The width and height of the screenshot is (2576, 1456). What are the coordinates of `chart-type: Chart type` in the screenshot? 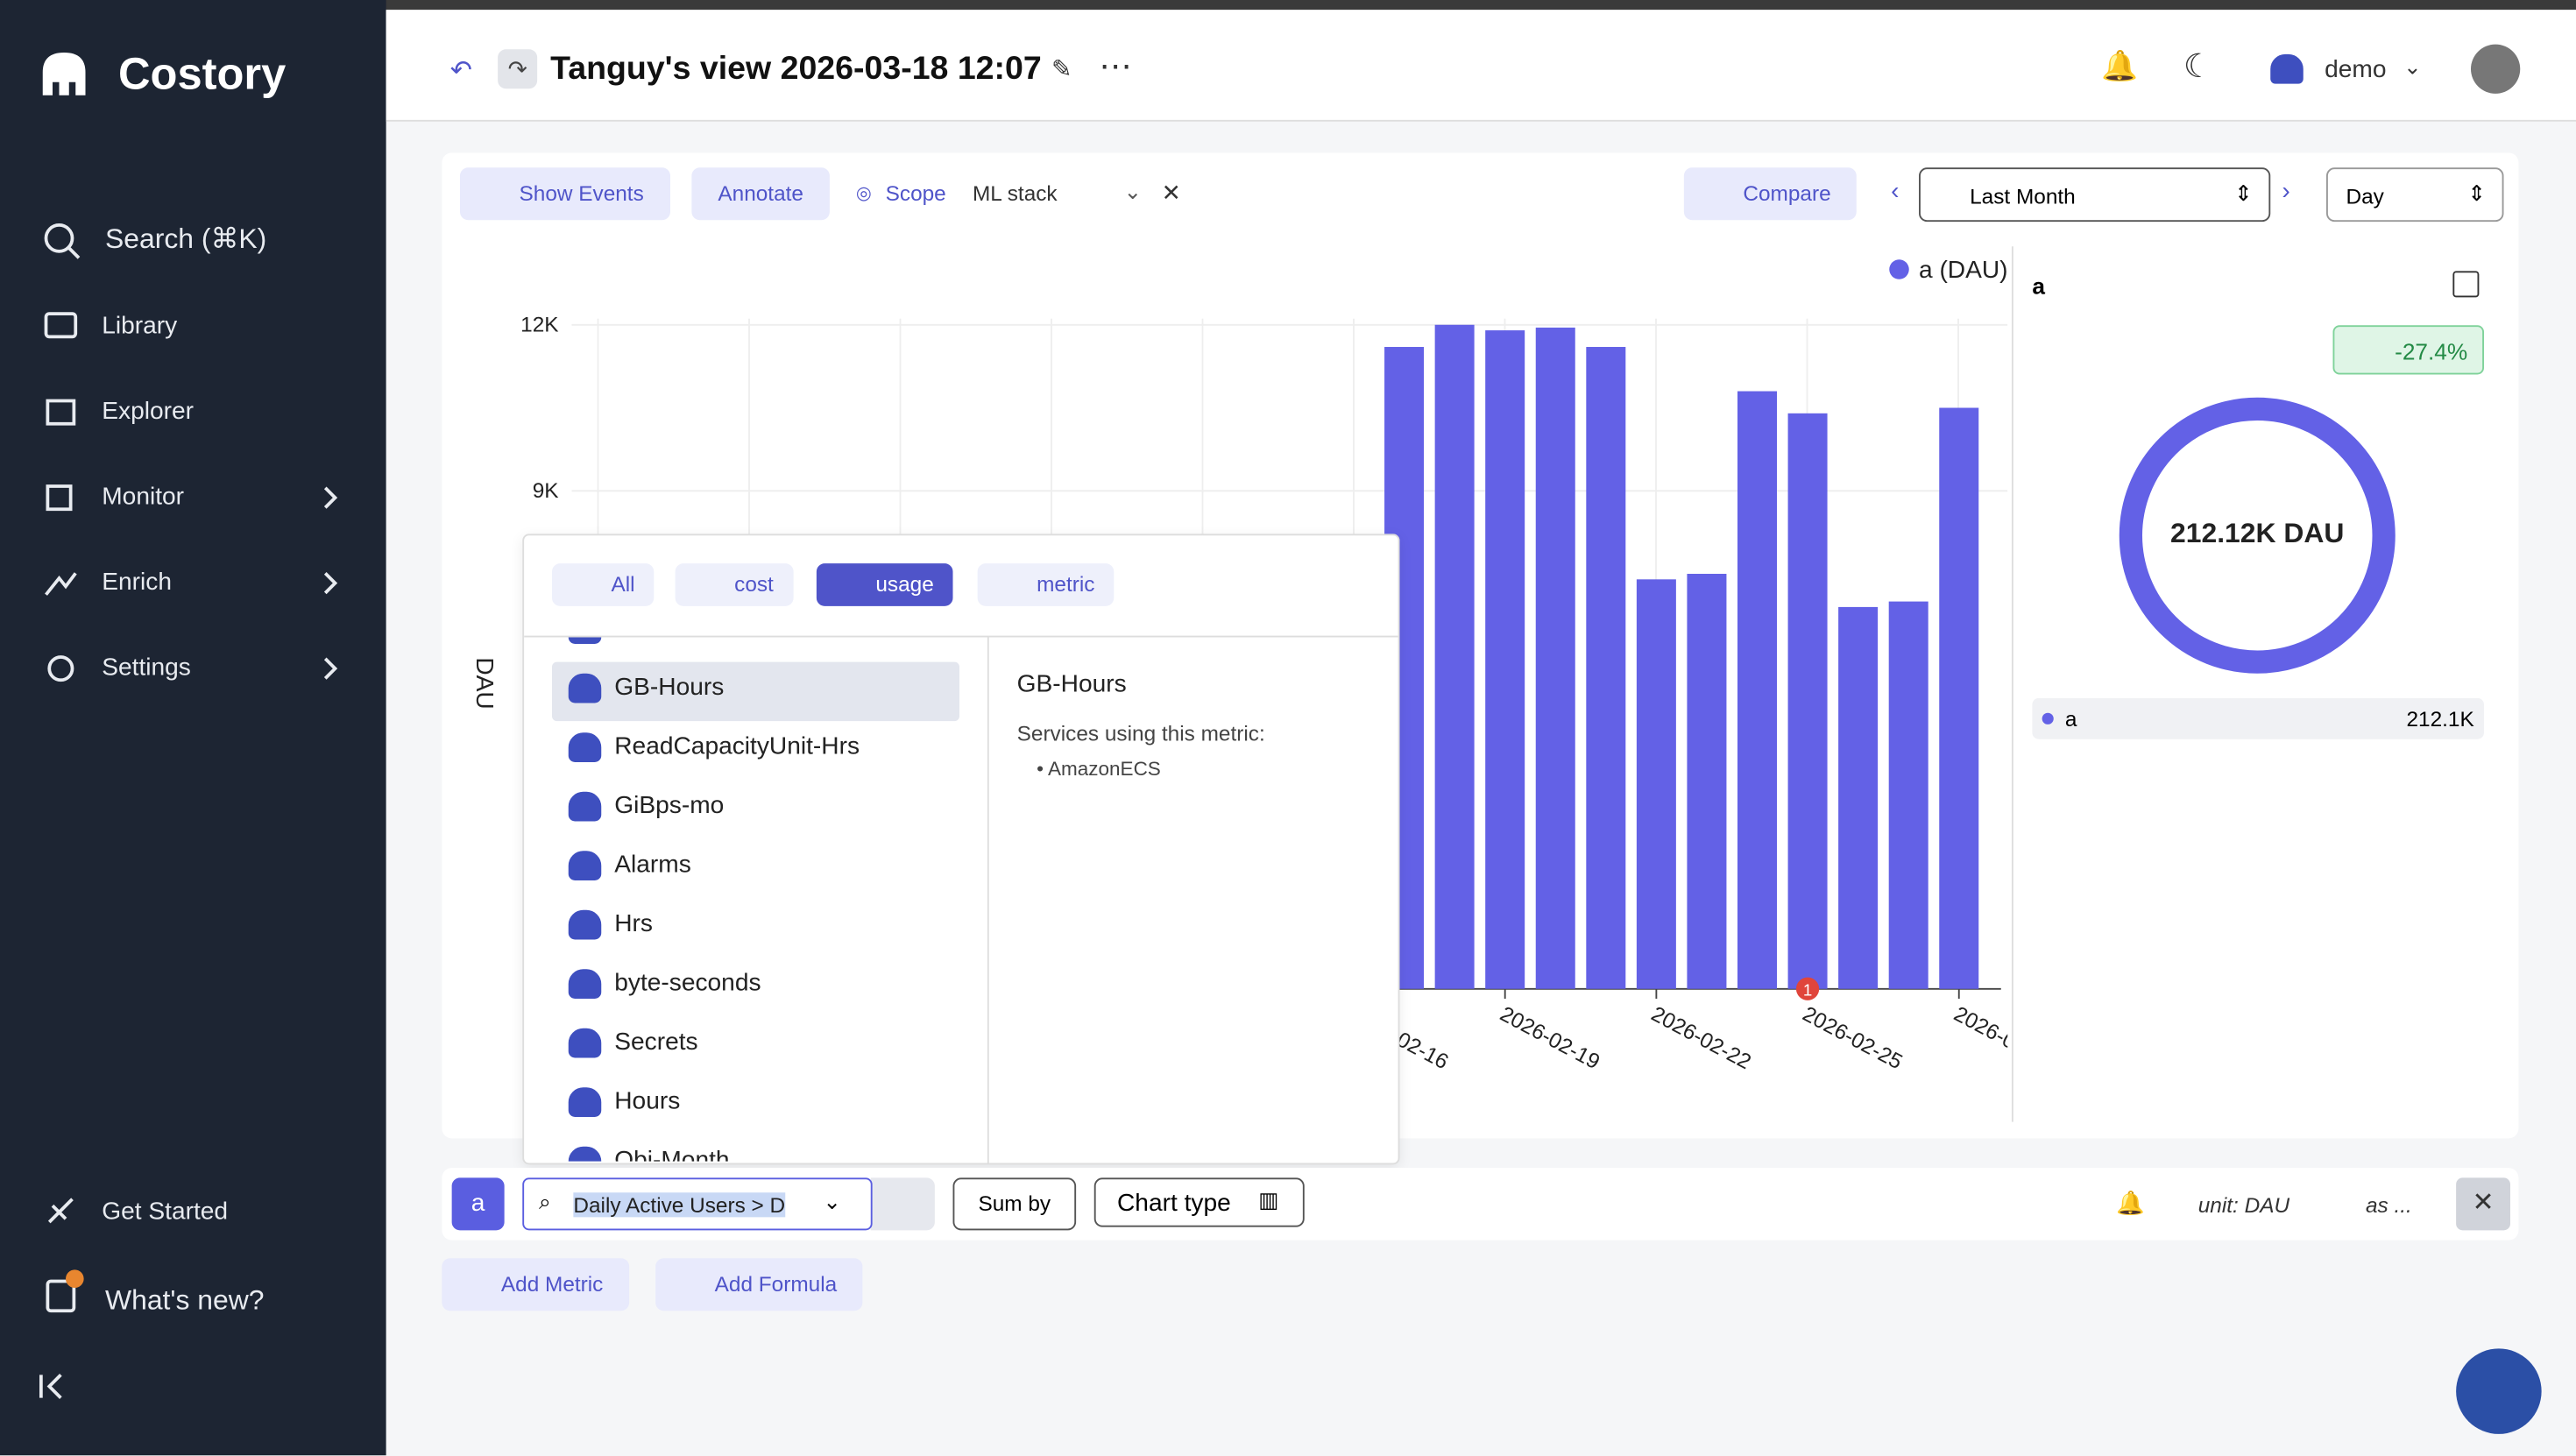 It's located at (1199, 1202).